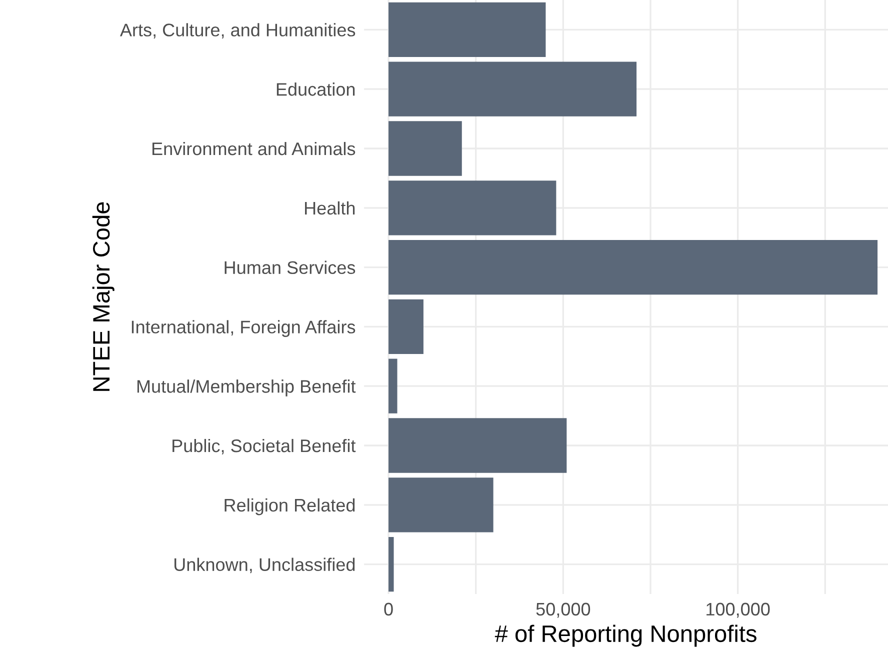 The height and width of the screenshot is (660, 888). Describe the element at coordinates (289, 507) in the screenshot. I see `y-tick-label: Religion Related` at that location.